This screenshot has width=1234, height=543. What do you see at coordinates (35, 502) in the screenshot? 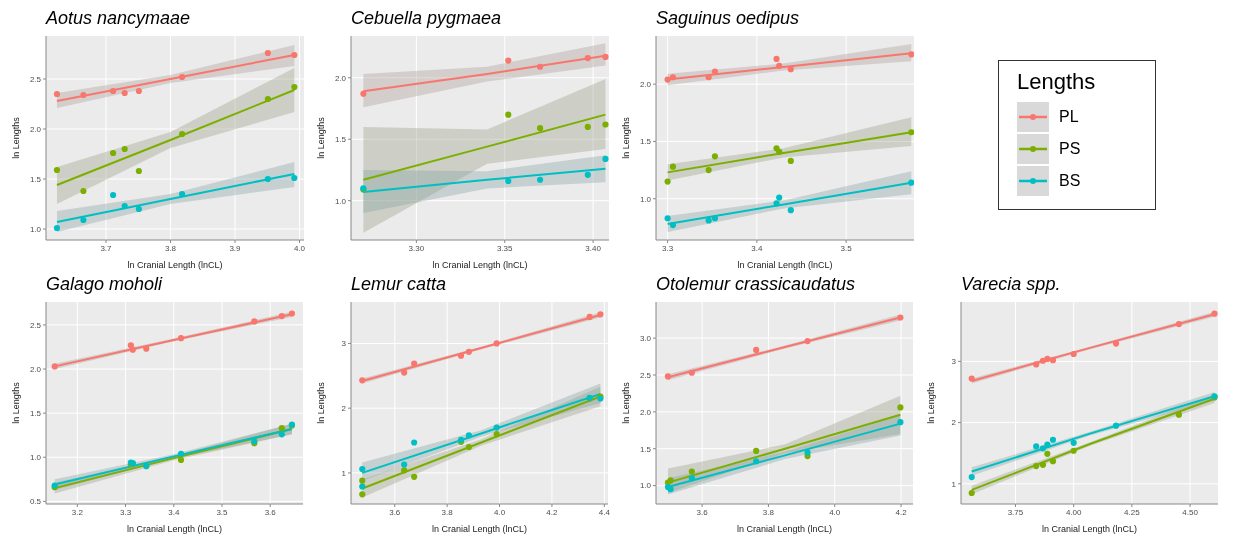
I see `y-tick-label: 0.5` at bounding box center [35, 502].